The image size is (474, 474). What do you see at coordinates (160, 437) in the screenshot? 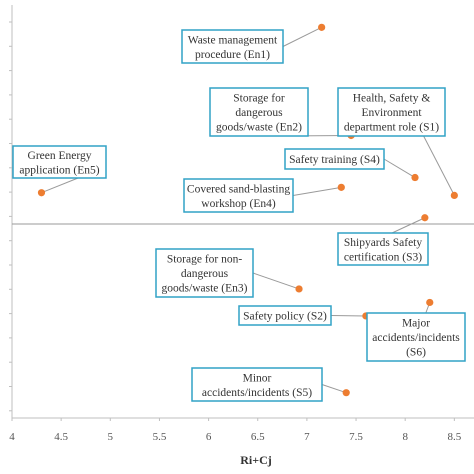
I see `x-tick-label: 5.5` at bounding box center [160, 437].